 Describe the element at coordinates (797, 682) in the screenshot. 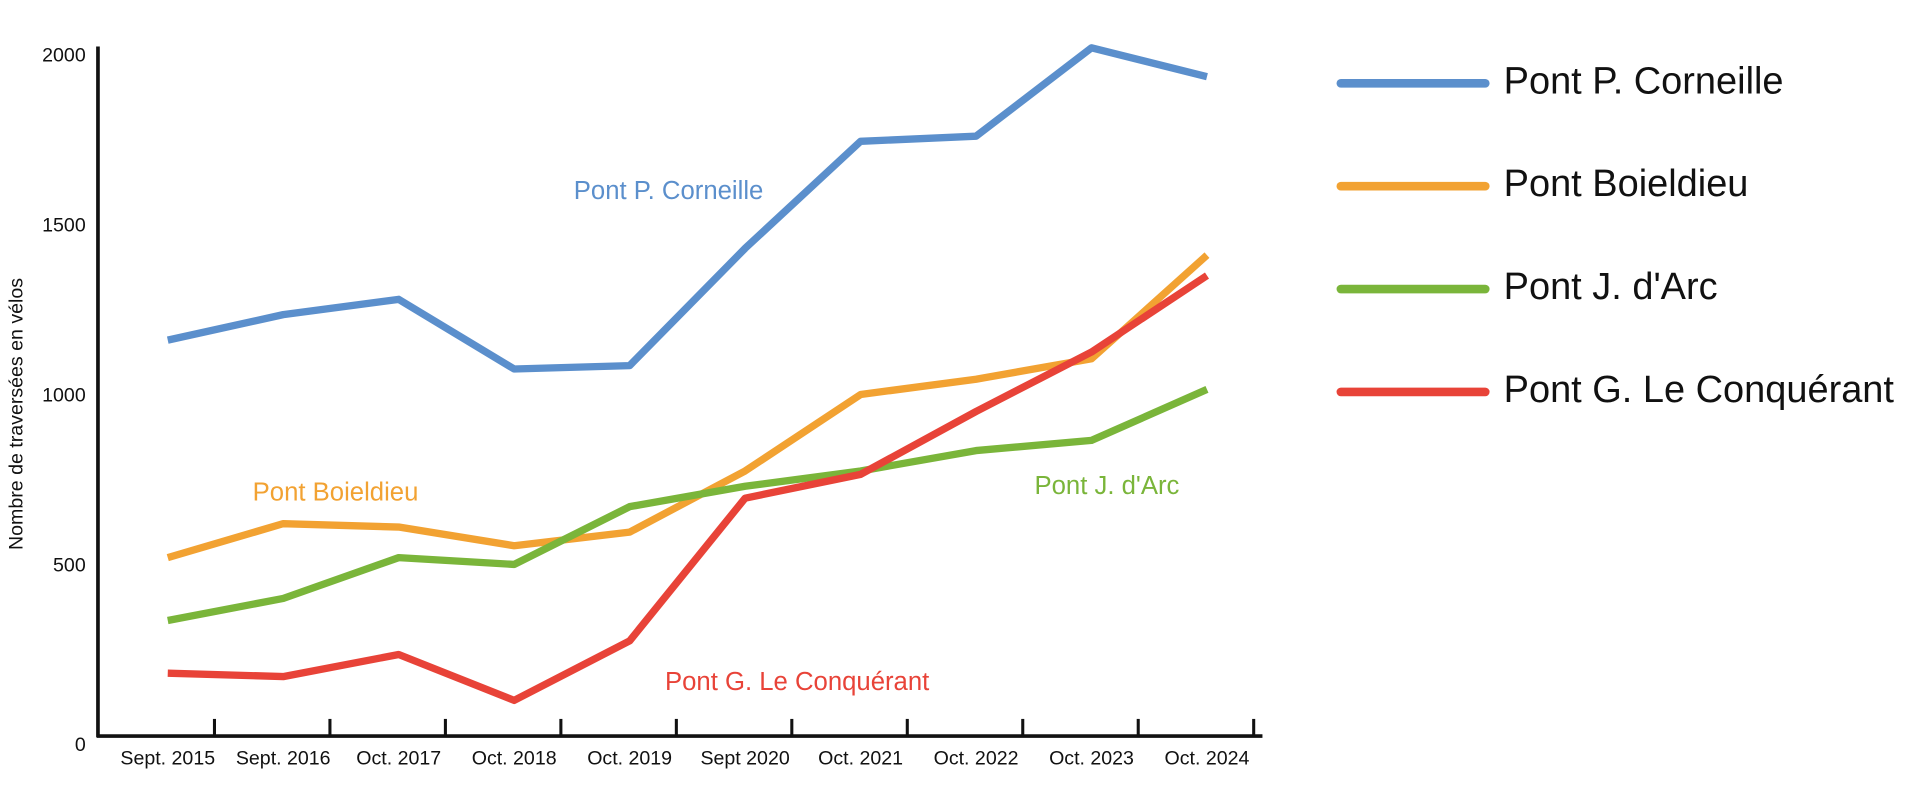

I see `line-label: Pont G. Le Conquérant` at that location.